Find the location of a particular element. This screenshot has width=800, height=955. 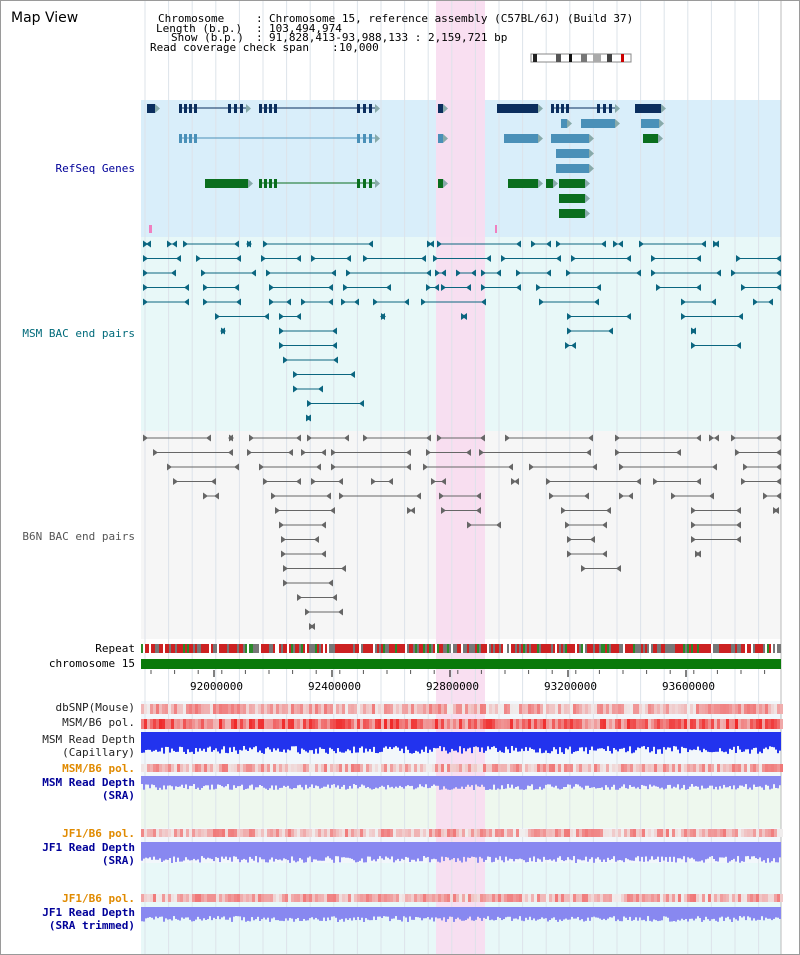

dbsnp-track-label: dbSNP(Mouse) is located at coordinates (95, 707).